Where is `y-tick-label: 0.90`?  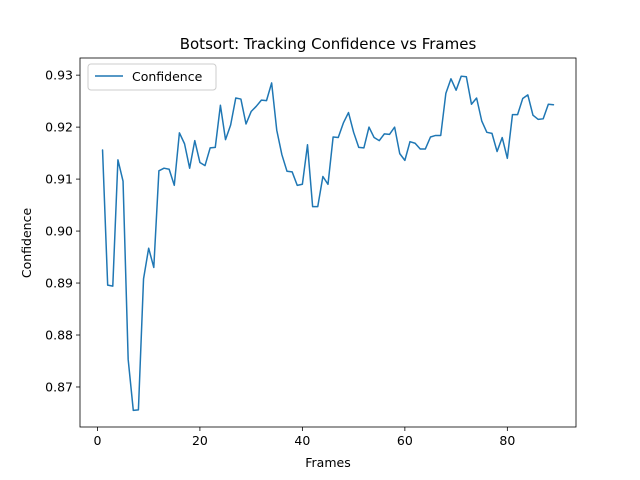 y-tick-label: 0.90 is located at coordinates (59, 231).